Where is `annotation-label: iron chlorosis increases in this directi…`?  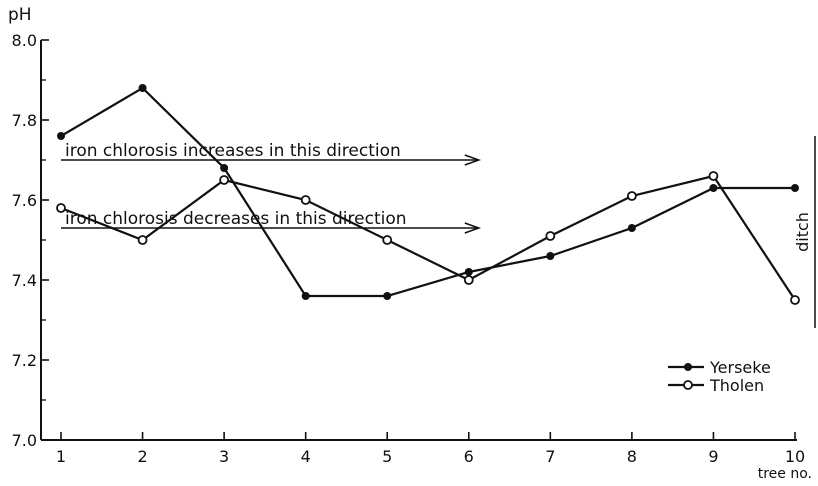
annotation-label: iron chlorosis increases in this directi… is located at coordinates (233, 151).